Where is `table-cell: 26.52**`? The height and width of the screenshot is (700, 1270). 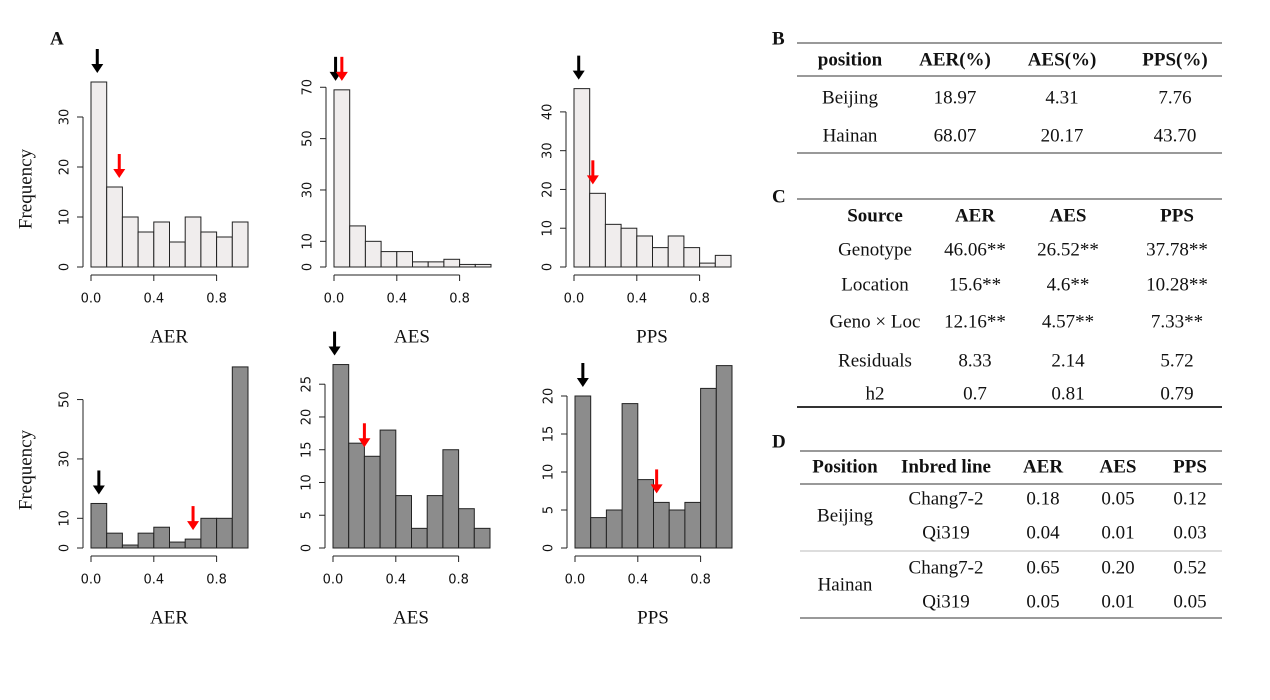 table-cell: 26.52** is located at coordinates (1068, 249).